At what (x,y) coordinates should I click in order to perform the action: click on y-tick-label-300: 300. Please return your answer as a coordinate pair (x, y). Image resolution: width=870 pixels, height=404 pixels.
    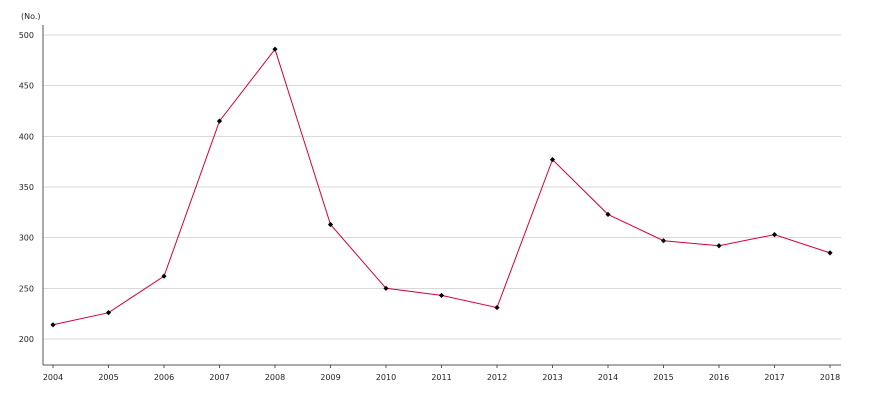
    Looking at the image, I should click on (26, 238).